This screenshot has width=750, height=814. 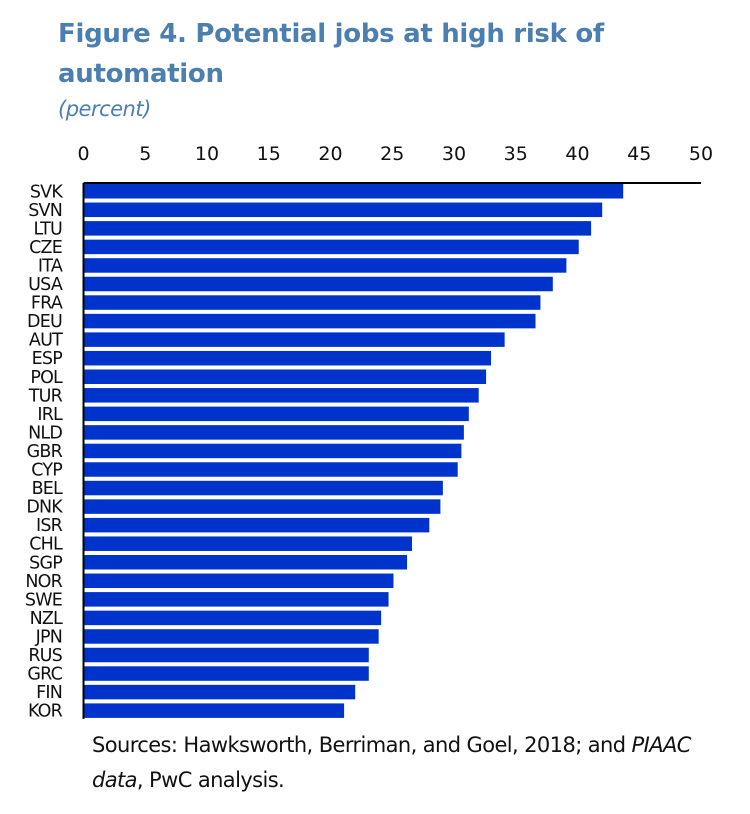 I want to click on bar-ltu, so click(x=337, y=228).